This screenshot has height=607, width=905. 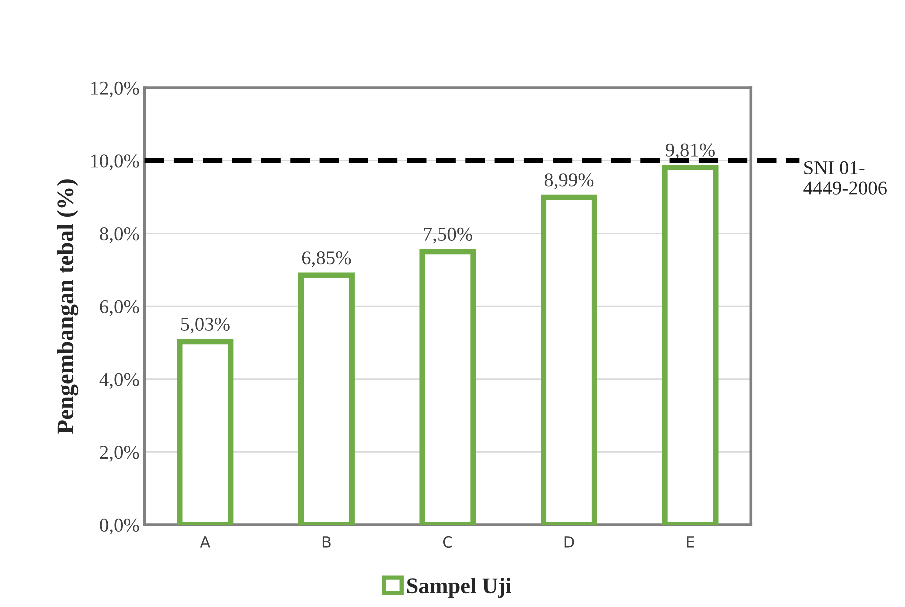 I want to click on x-tick-label: A, so click(x=205, y=542).